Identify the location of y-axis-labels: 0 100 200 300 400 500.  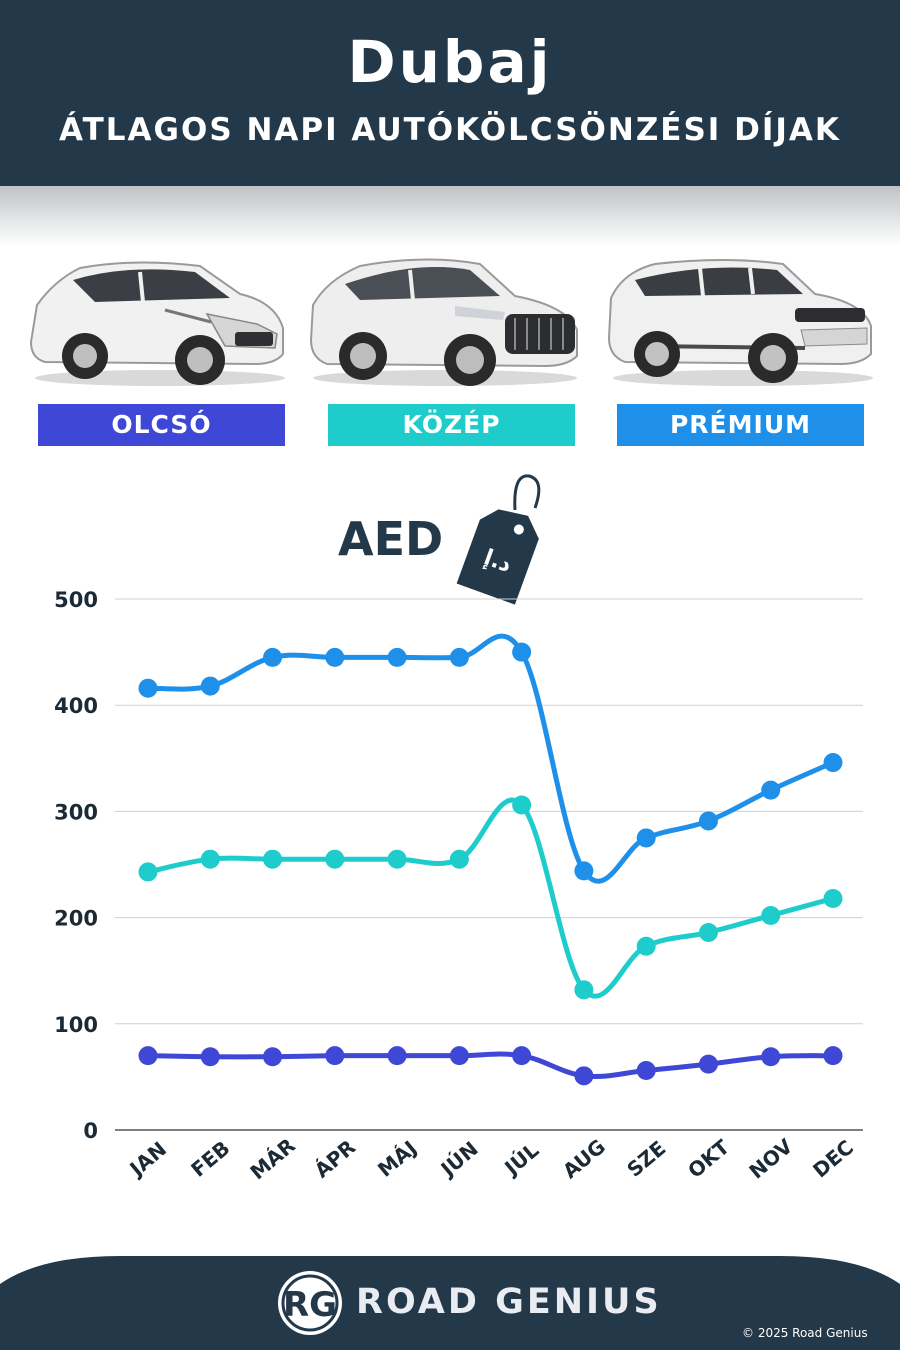
(76, 865).